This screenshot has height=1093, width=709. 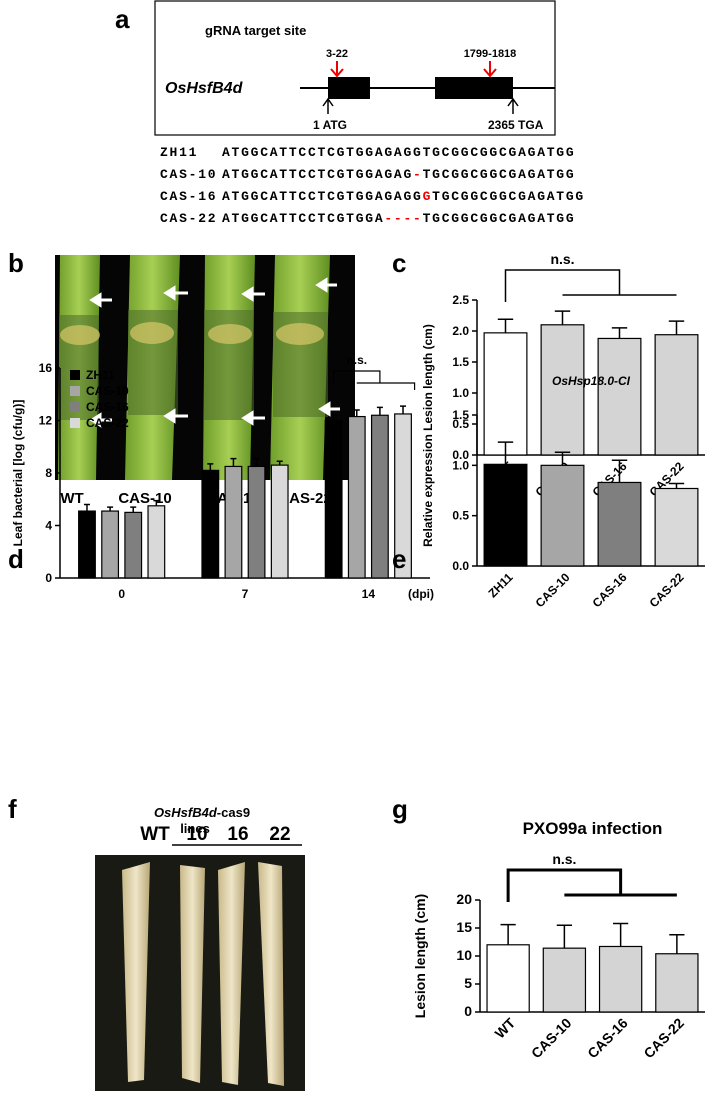 I want to click on target-label: 3-22, so click(x=337, y=54).